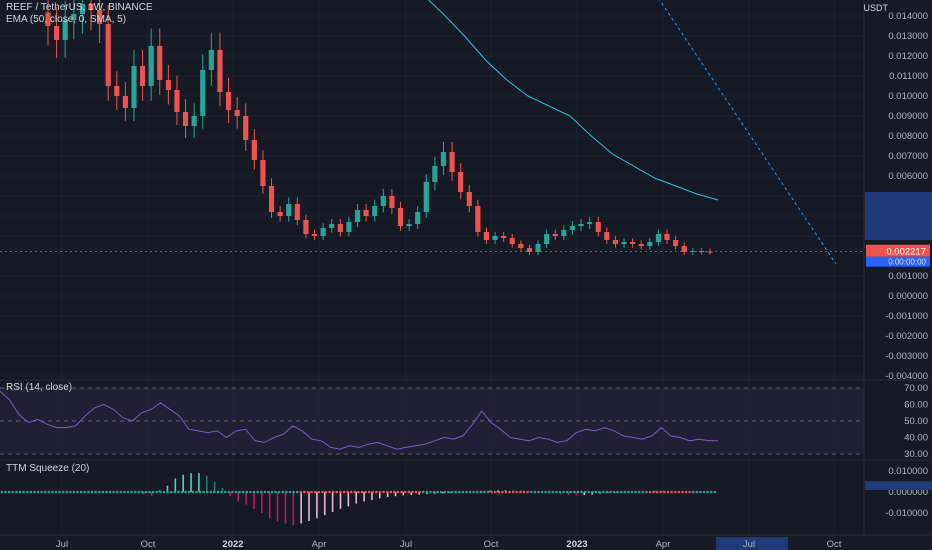 The height and width of the screenshot is (550, 932). Describe the element at coordinates (359, 499) in the screenshot. I see `squeeze-panel` at that location.